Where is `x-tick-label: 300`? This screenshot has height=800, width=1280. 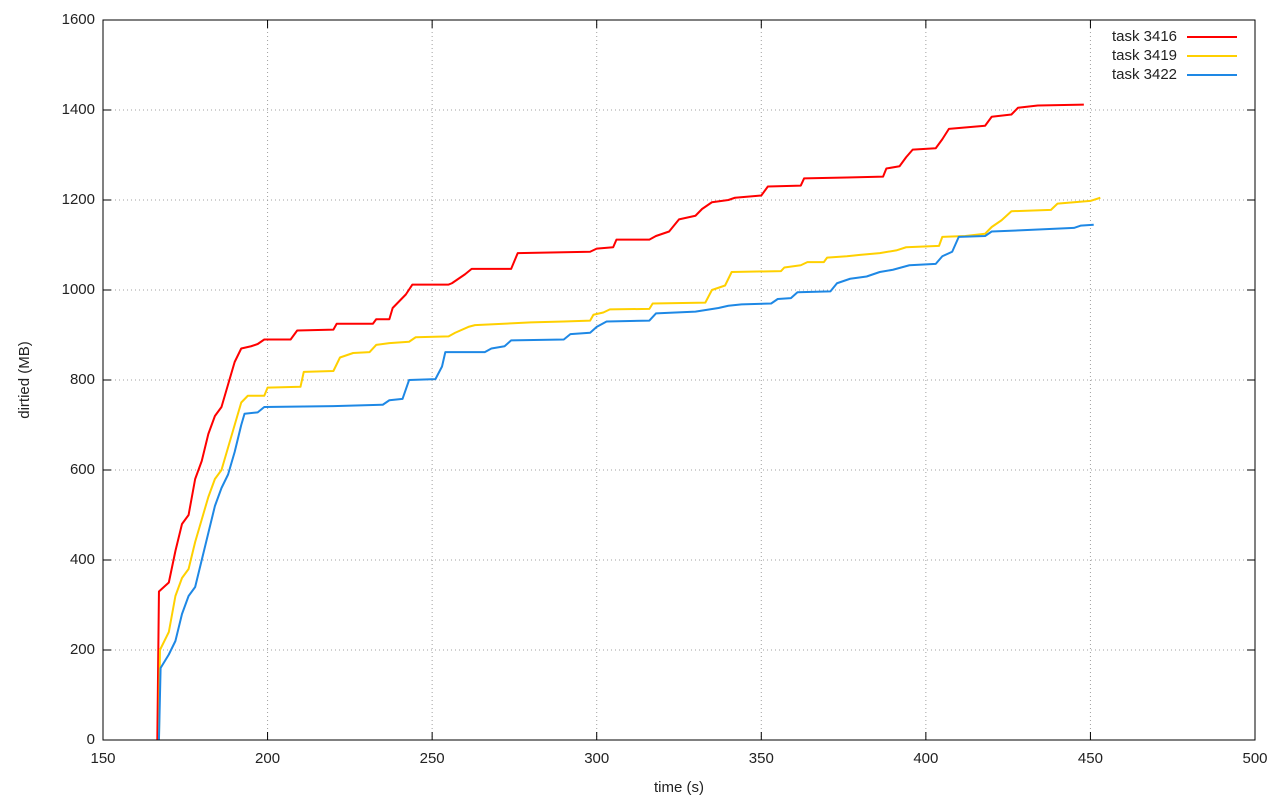
x-tick-label: 300 is located at coordinates (596, 758).